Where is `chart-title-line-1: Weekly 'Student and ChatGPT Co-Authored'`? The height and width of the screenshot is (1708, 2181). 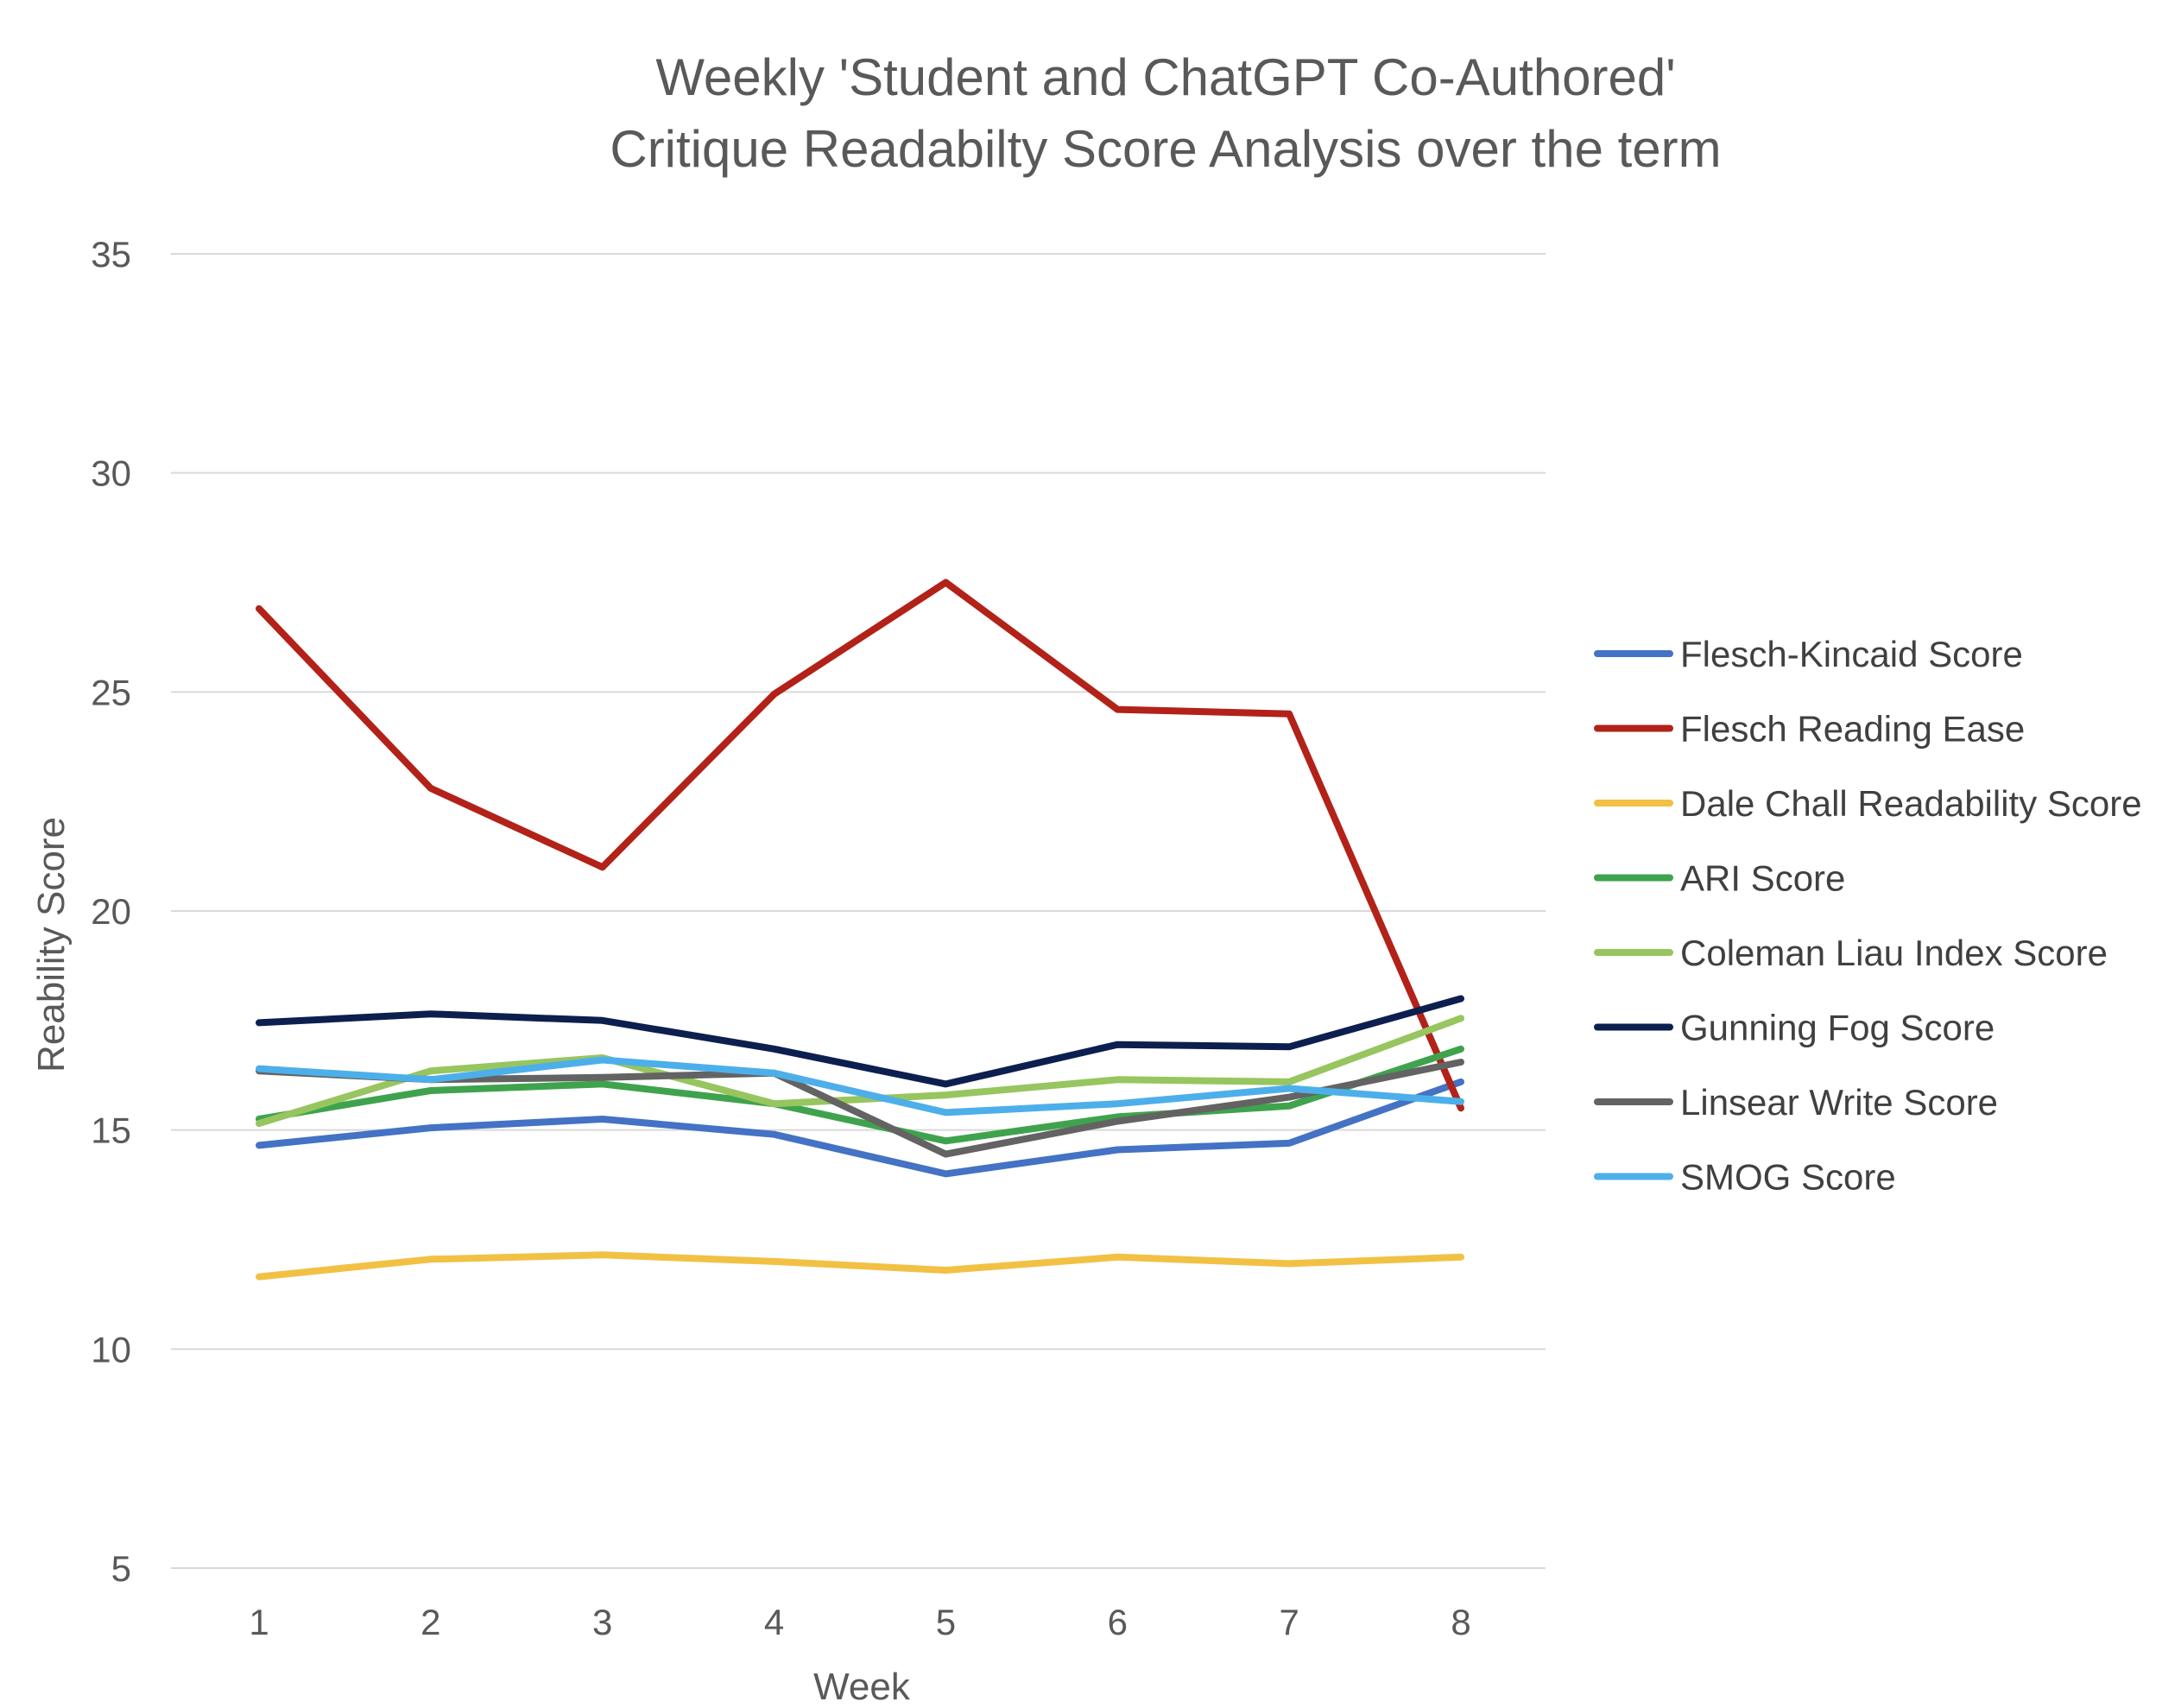
chart-title-line-1: Weekly 'Student and ChatGPT Co-Authored' is located at coordinates (1165, 77).